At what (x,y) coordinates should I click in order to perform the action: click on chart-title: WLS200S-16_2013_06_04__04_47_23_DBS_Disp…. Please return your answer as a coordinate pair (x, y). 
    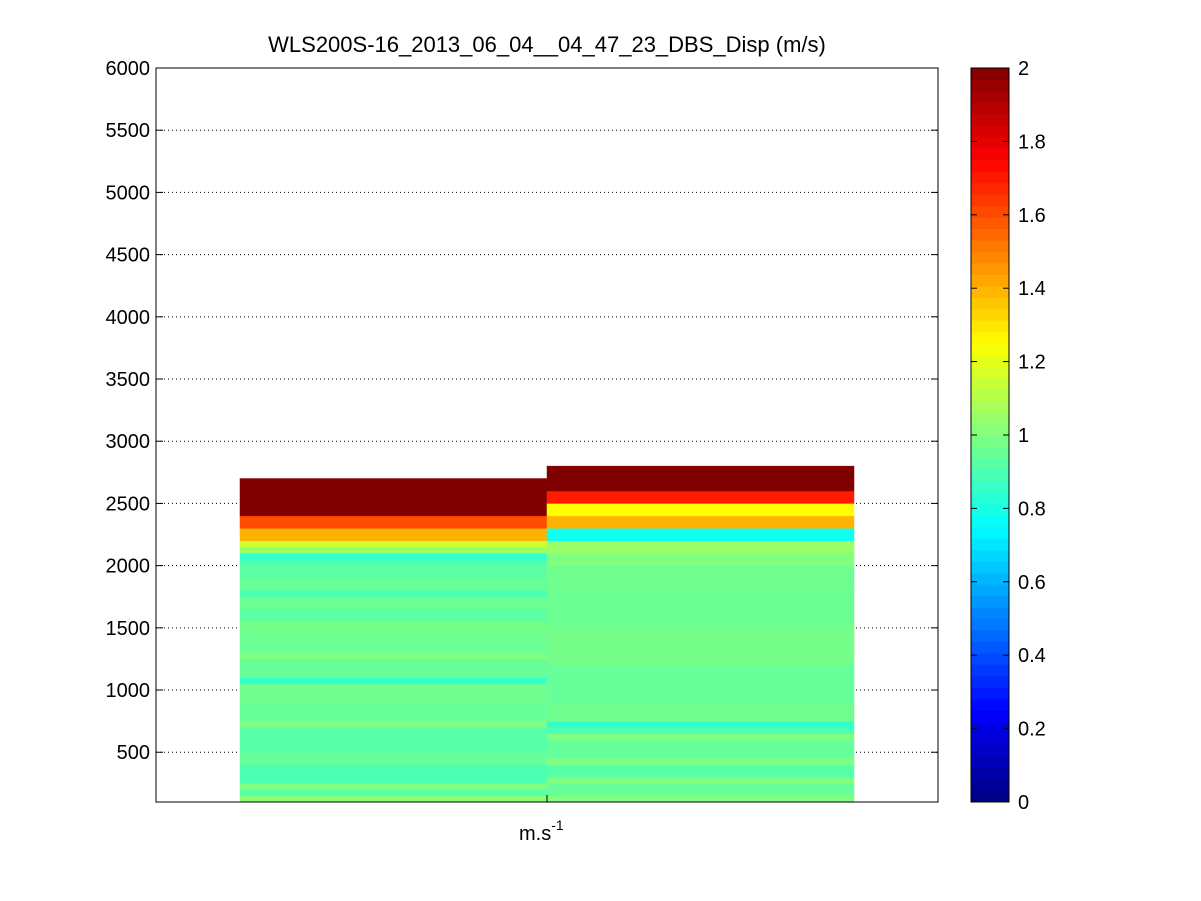
    Looking at the image, I should click on (547, 44).